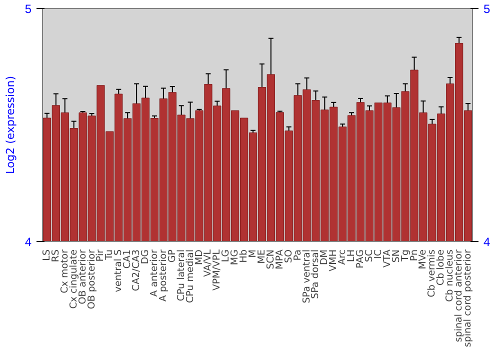 The width and height of the screenshot is (500, 350). What do you see at coordinates (298, 255) in the screenshot?
I see `x-tick-label: Pa` at bounding box center [298, 255].